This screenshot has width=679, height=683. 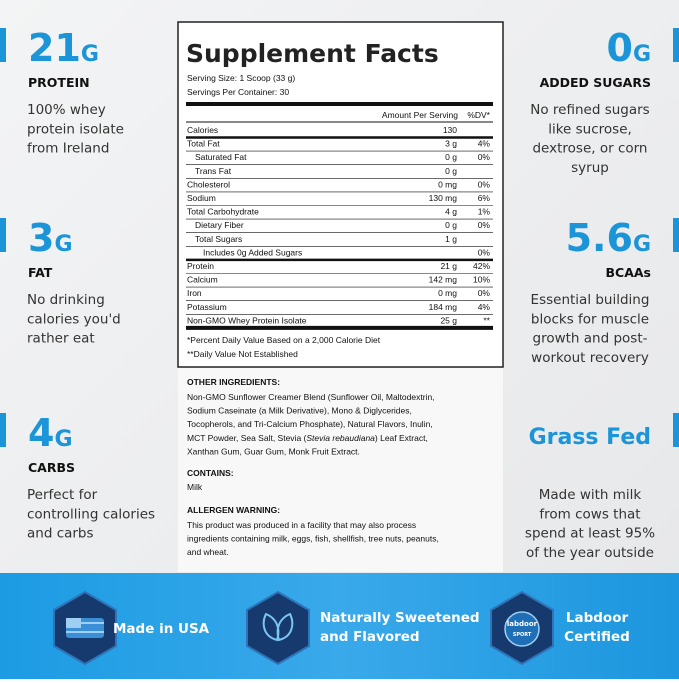 I want to click on nutrient-name: Iron, so click(x=194, y=293).